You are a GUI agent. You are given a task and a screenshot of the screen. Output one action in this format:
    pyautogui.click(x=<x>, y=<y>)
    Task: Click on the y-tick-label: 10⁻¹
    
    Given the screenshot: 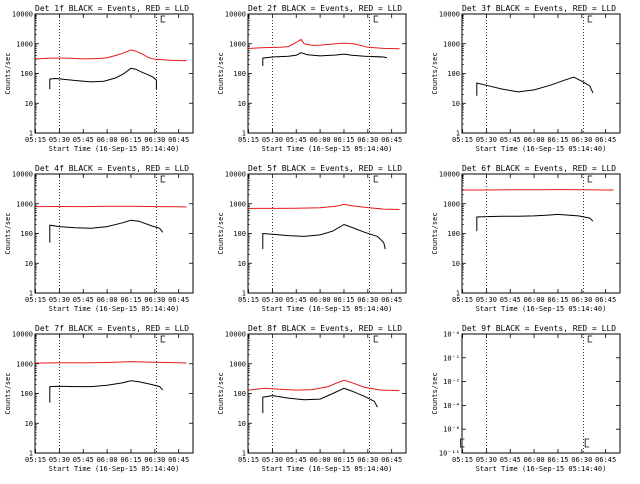 What is the action you would take?
    pyautogui.click(x=451, y=358)
    